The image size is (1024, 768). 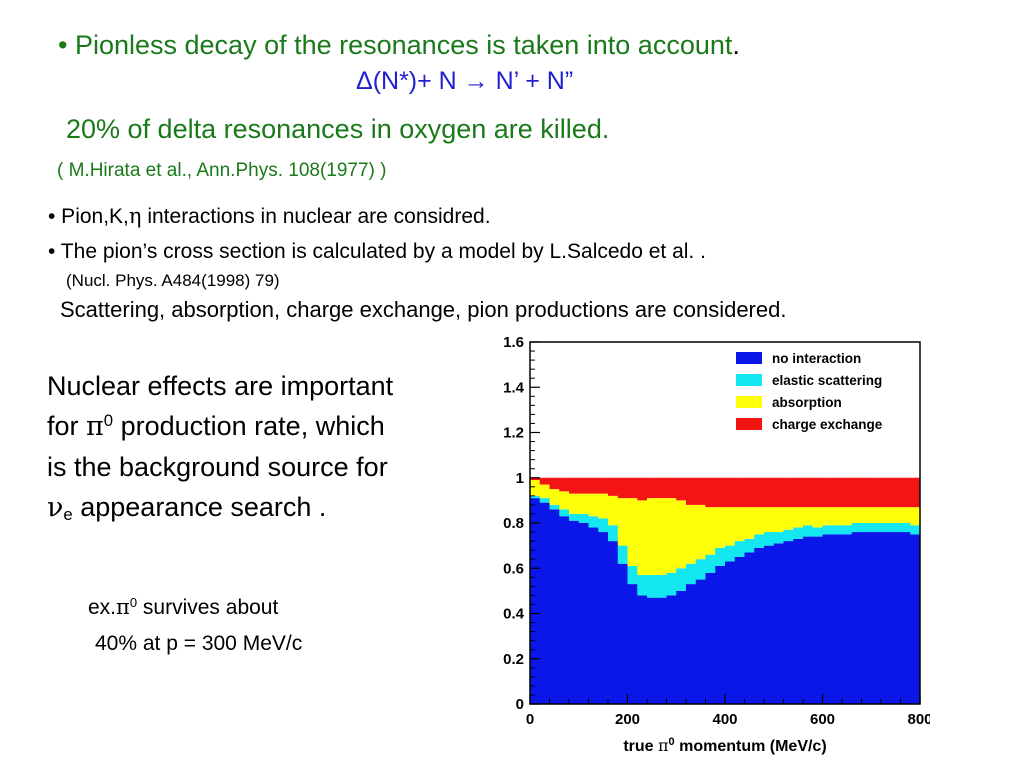 What do you see at coordinates (627, 719) in the screenshot?
I see `x-tick-label: 200` at bounding box center [627, 719].